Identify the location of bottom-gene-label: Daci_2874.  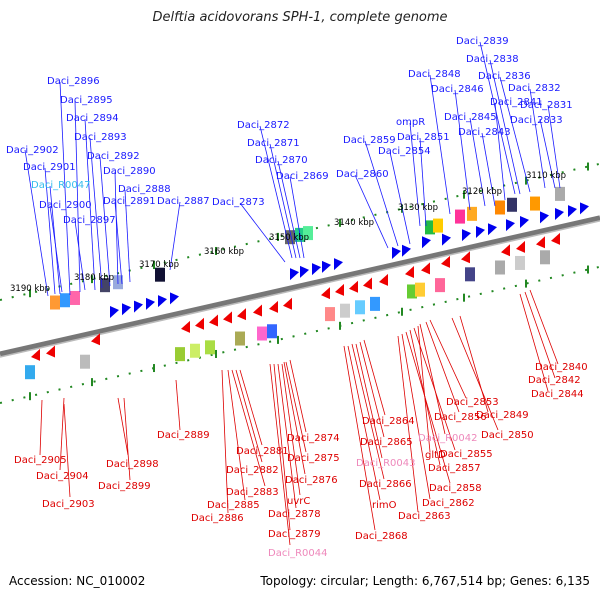
(313, 438).